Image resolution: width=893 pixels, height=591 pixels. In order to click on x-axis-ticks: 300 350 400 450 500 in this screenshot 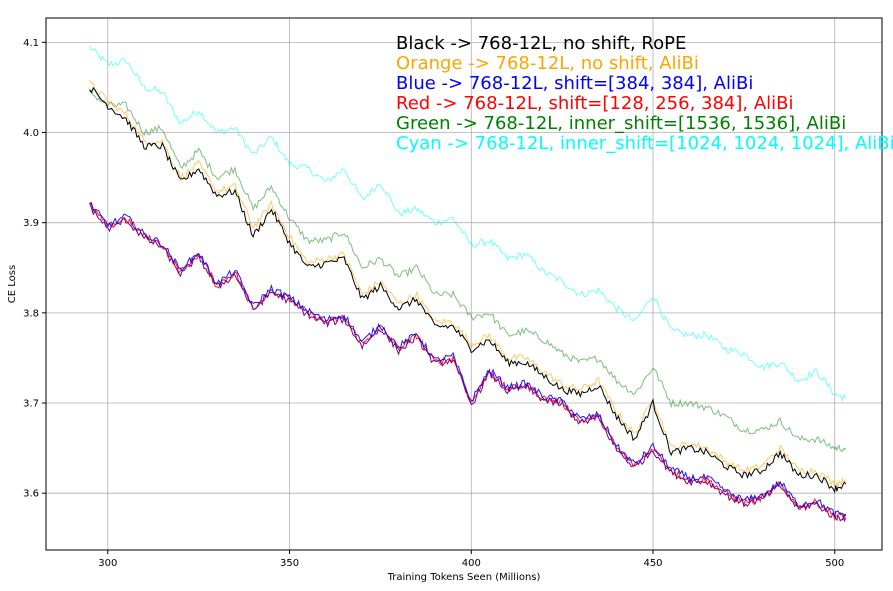, I will do `click(471, 559)`.